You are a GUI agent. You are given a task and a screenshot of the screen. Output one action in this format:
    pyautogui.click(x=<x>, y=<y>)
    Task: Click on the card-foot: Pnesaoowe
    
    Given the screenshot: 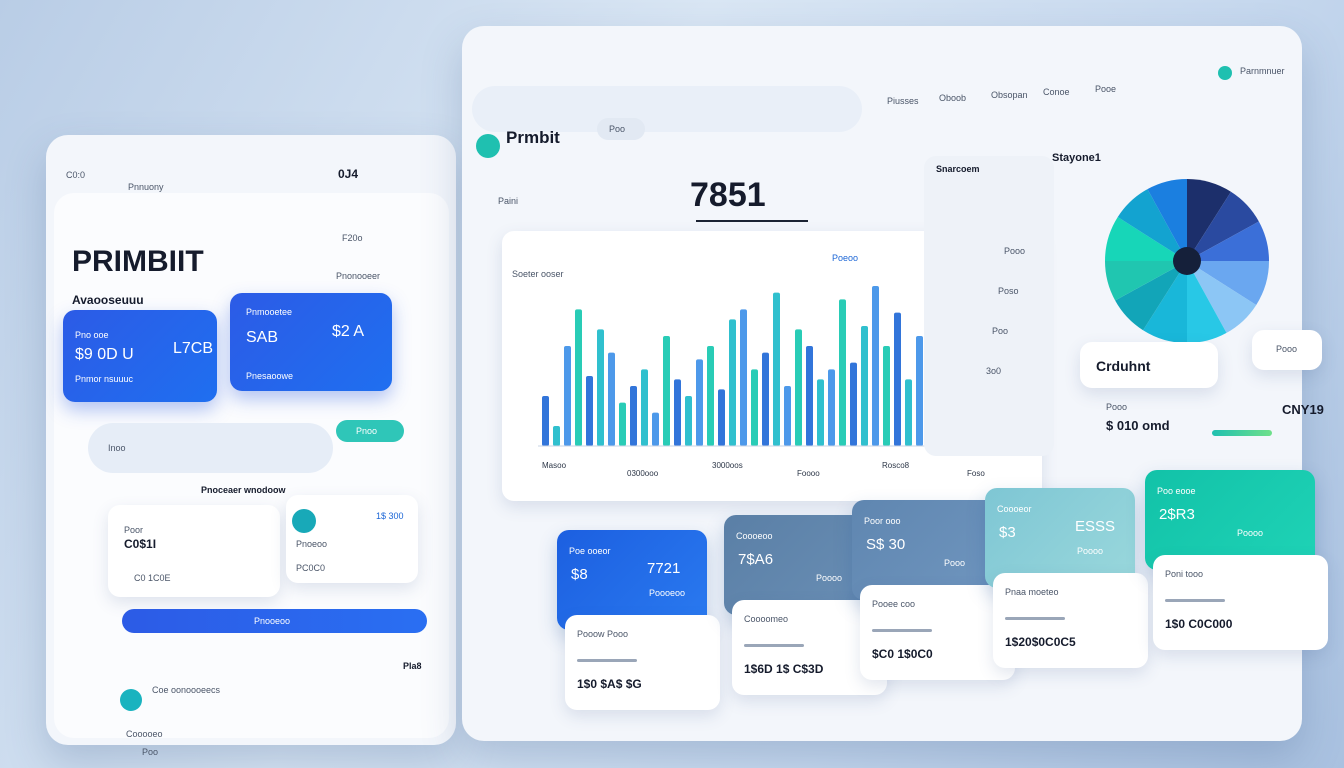 What is the action you would take?
    pyautogui.click(x=270, y=376)
    